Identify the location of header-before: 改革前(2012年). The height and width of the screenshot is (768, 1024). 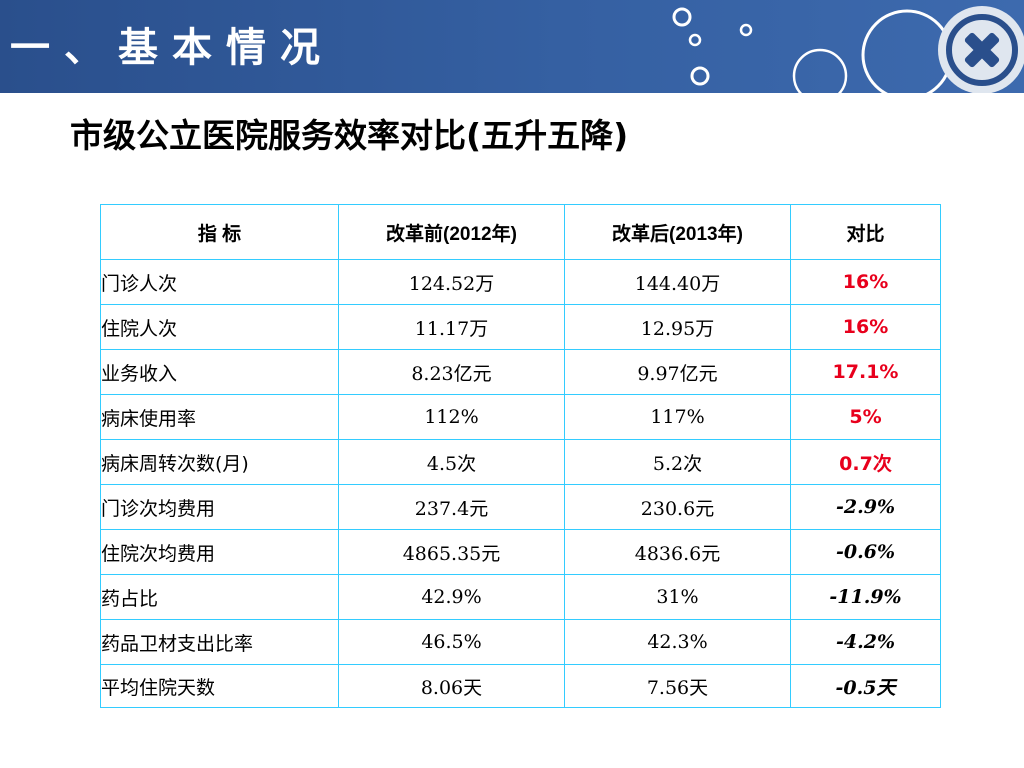
(451, 232).